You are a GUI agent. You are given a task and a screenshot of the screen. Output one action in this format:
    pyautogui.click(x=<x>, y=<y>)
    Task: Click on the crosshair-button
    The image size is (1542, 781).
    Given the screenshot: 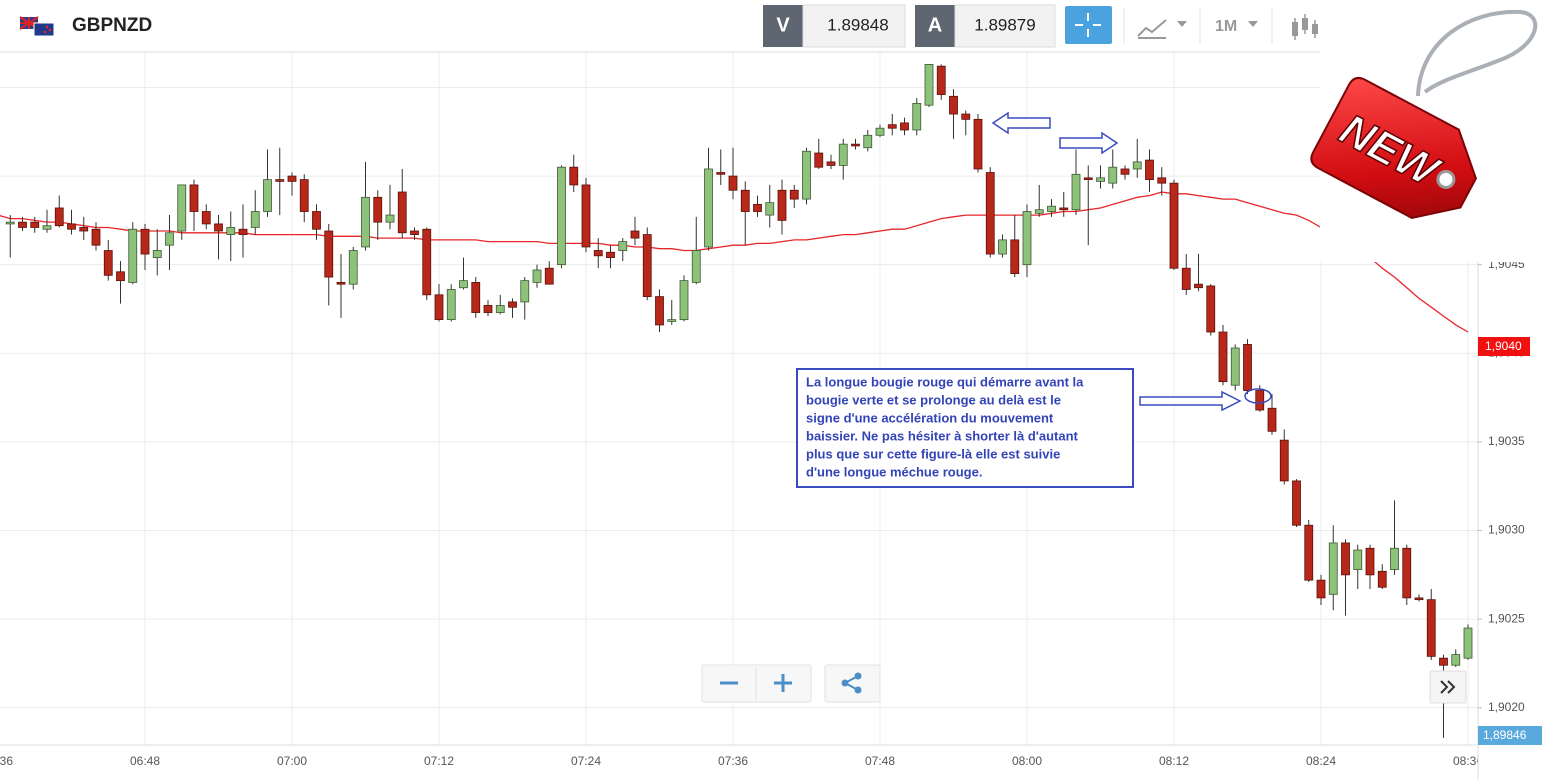 What is the action you would take?
    pyautogui.click(x=1088, y=25)
    